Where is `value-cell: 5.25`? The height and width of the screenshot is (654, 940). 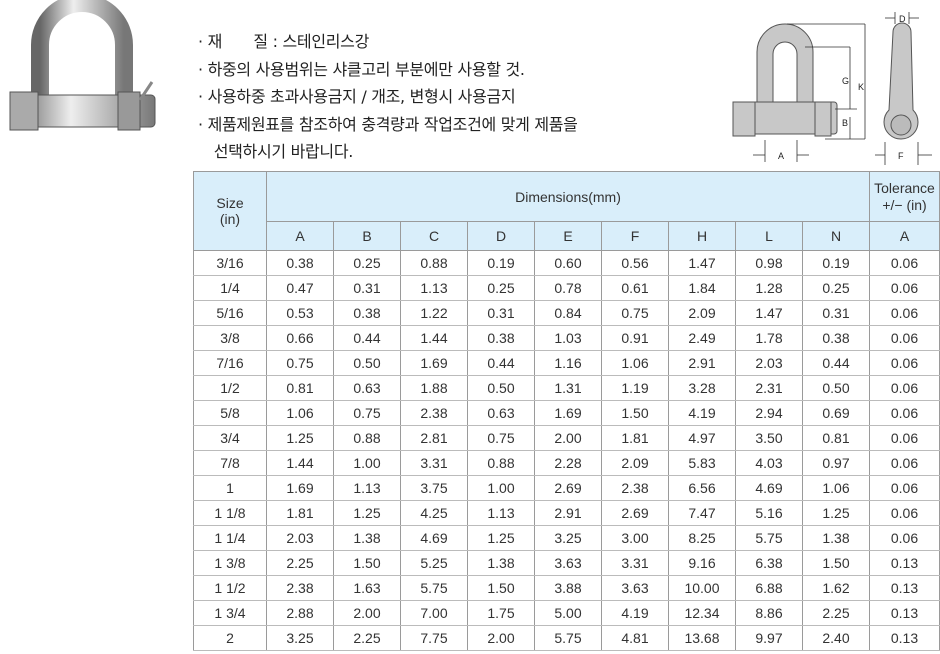
value-cell: 5.25 is located at coordinates (434, 563).